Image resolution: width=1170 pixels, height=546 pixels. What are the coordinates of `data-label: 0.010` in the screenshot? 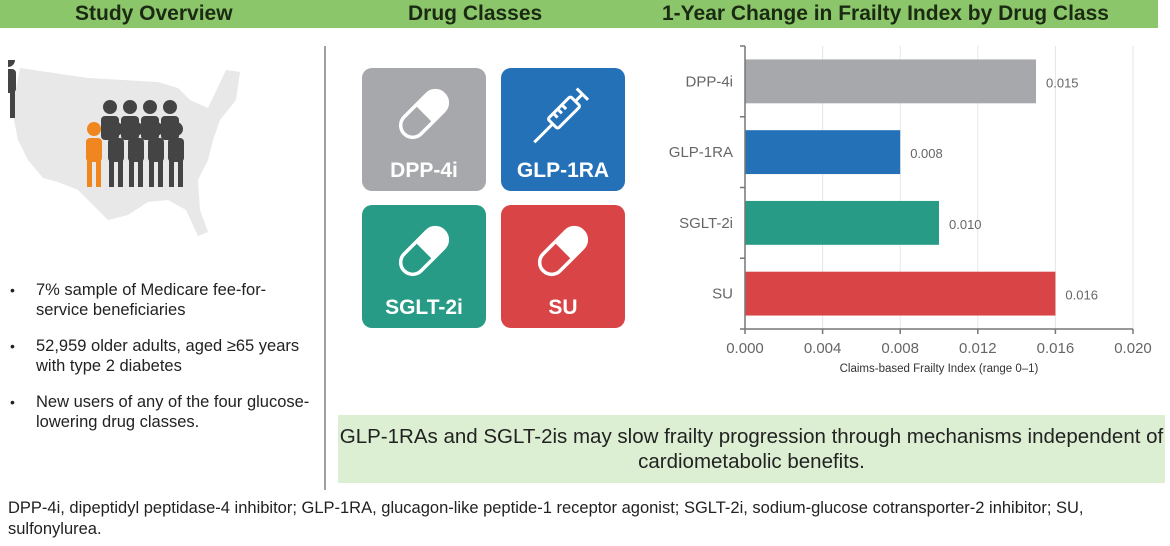 It's located at (965, 224).